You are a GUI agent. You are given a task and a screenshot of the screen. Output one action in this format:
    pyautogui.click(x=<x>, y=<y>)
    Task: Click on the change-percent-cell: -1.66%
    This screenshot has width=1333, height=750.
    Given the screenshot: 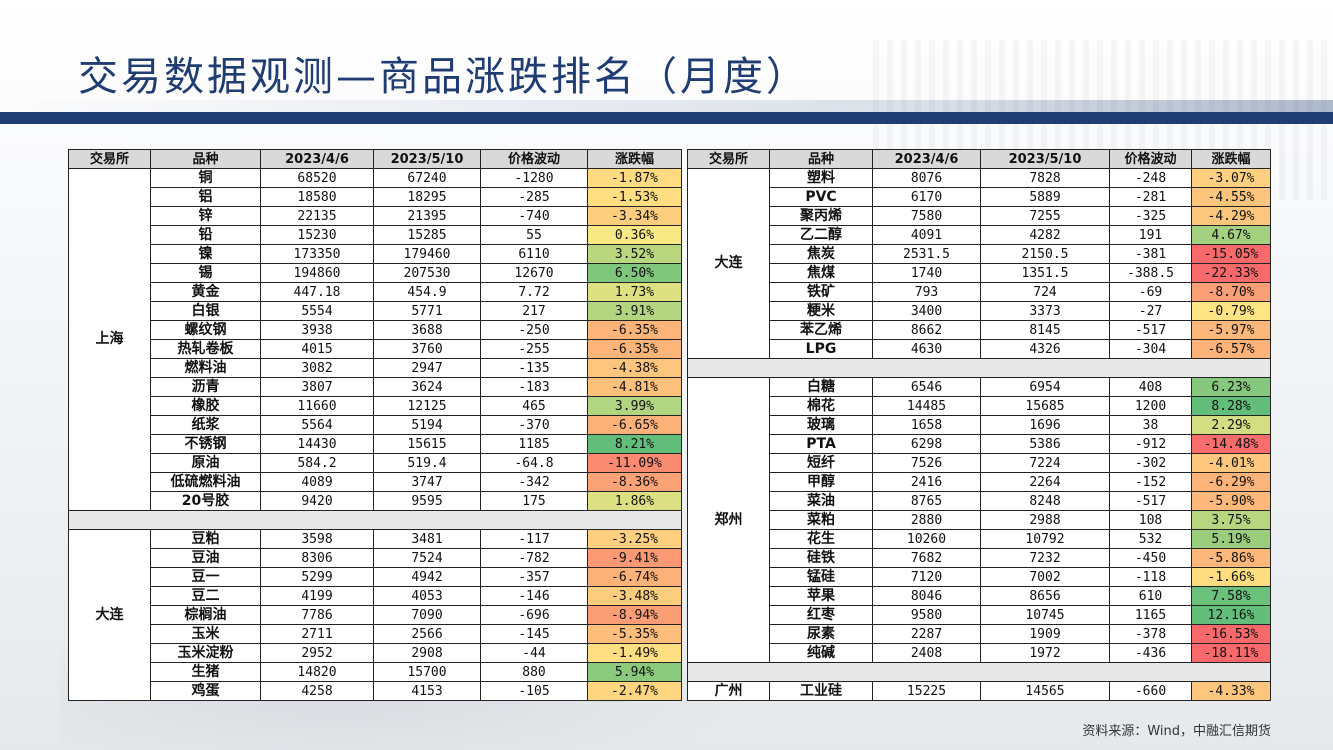 What is the action you would take?
    pyautogui.click(x=1231, y=577)
    